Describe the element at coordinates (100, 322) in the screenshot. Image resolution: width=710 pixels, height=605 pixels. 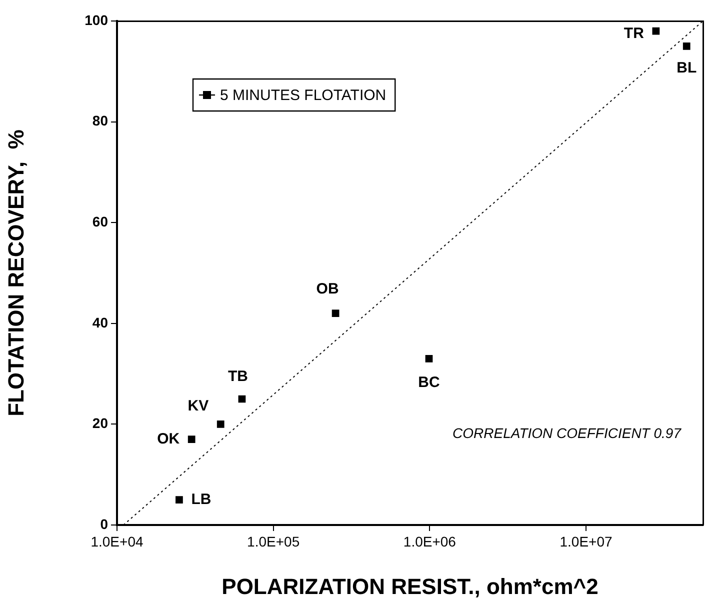
I see `y-tick-label: 40` at that location.